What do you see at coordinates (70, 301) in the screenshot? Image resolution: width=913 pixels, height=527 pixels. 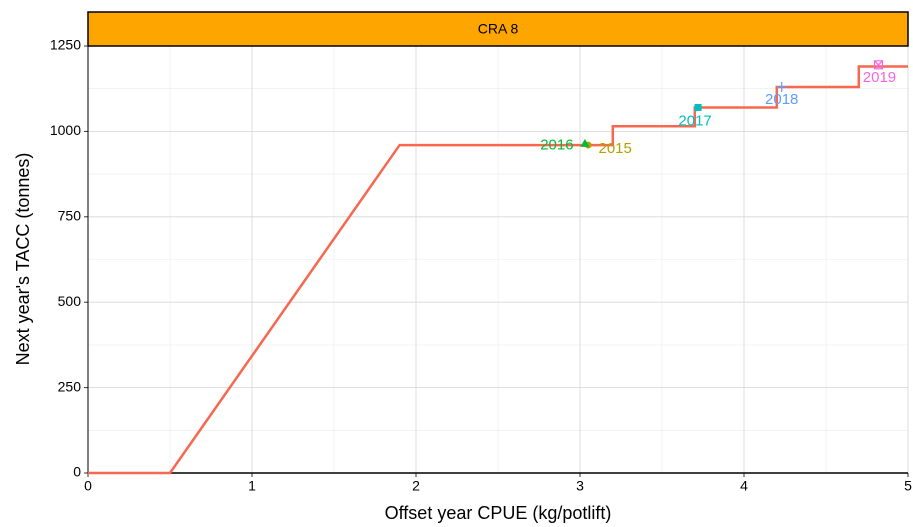 I see `y-tick-label: 500` at bounding box center [70, 301].